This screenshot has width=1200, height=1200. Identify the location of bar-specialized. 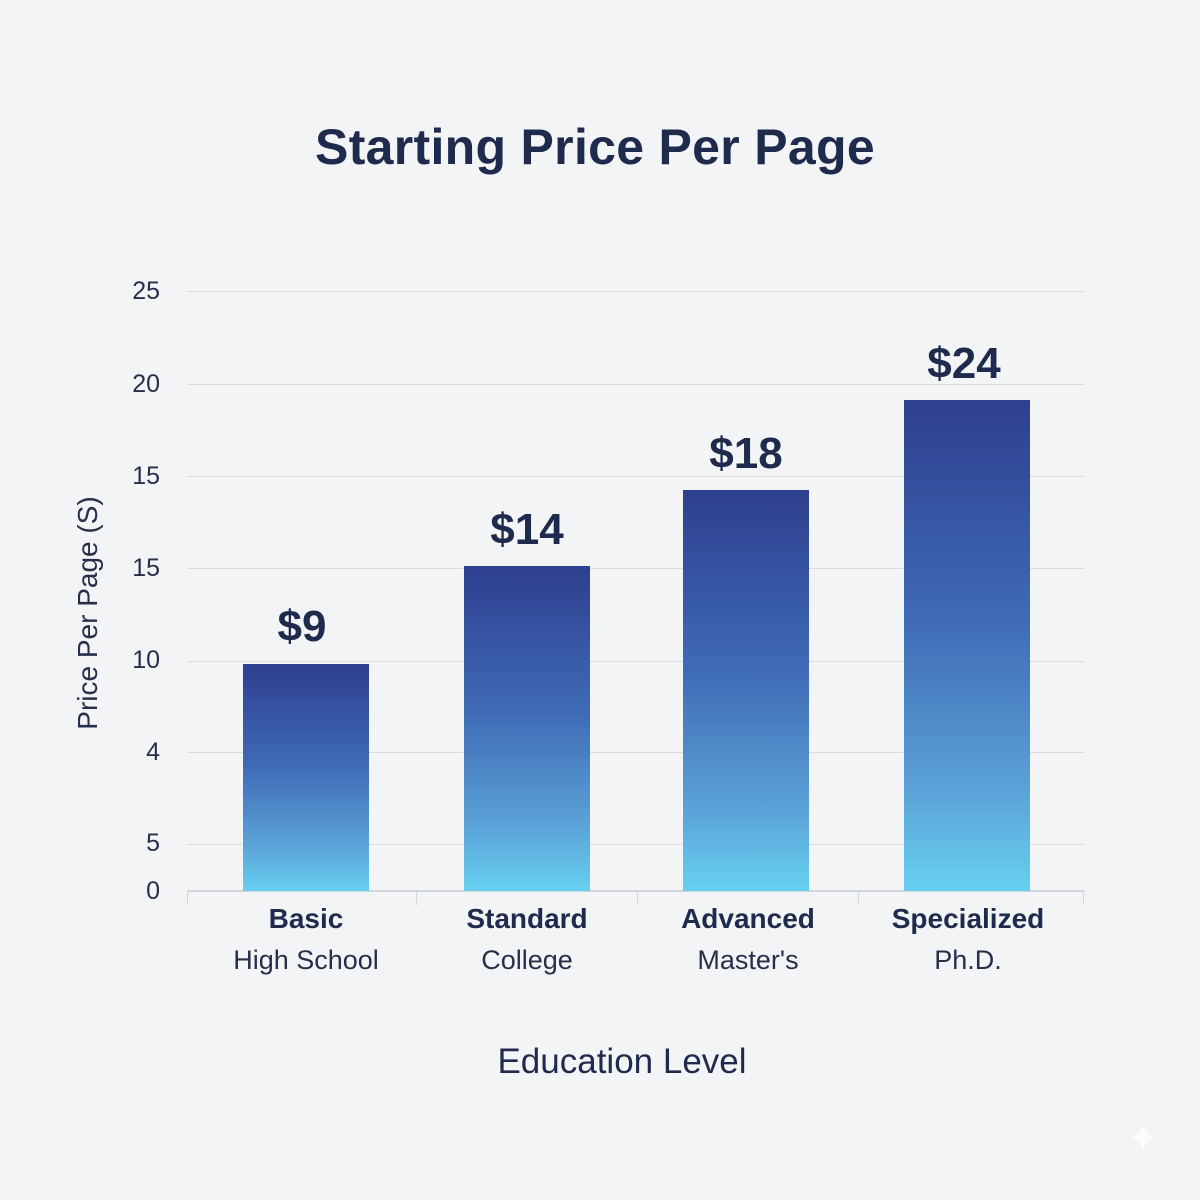
(967, 645).